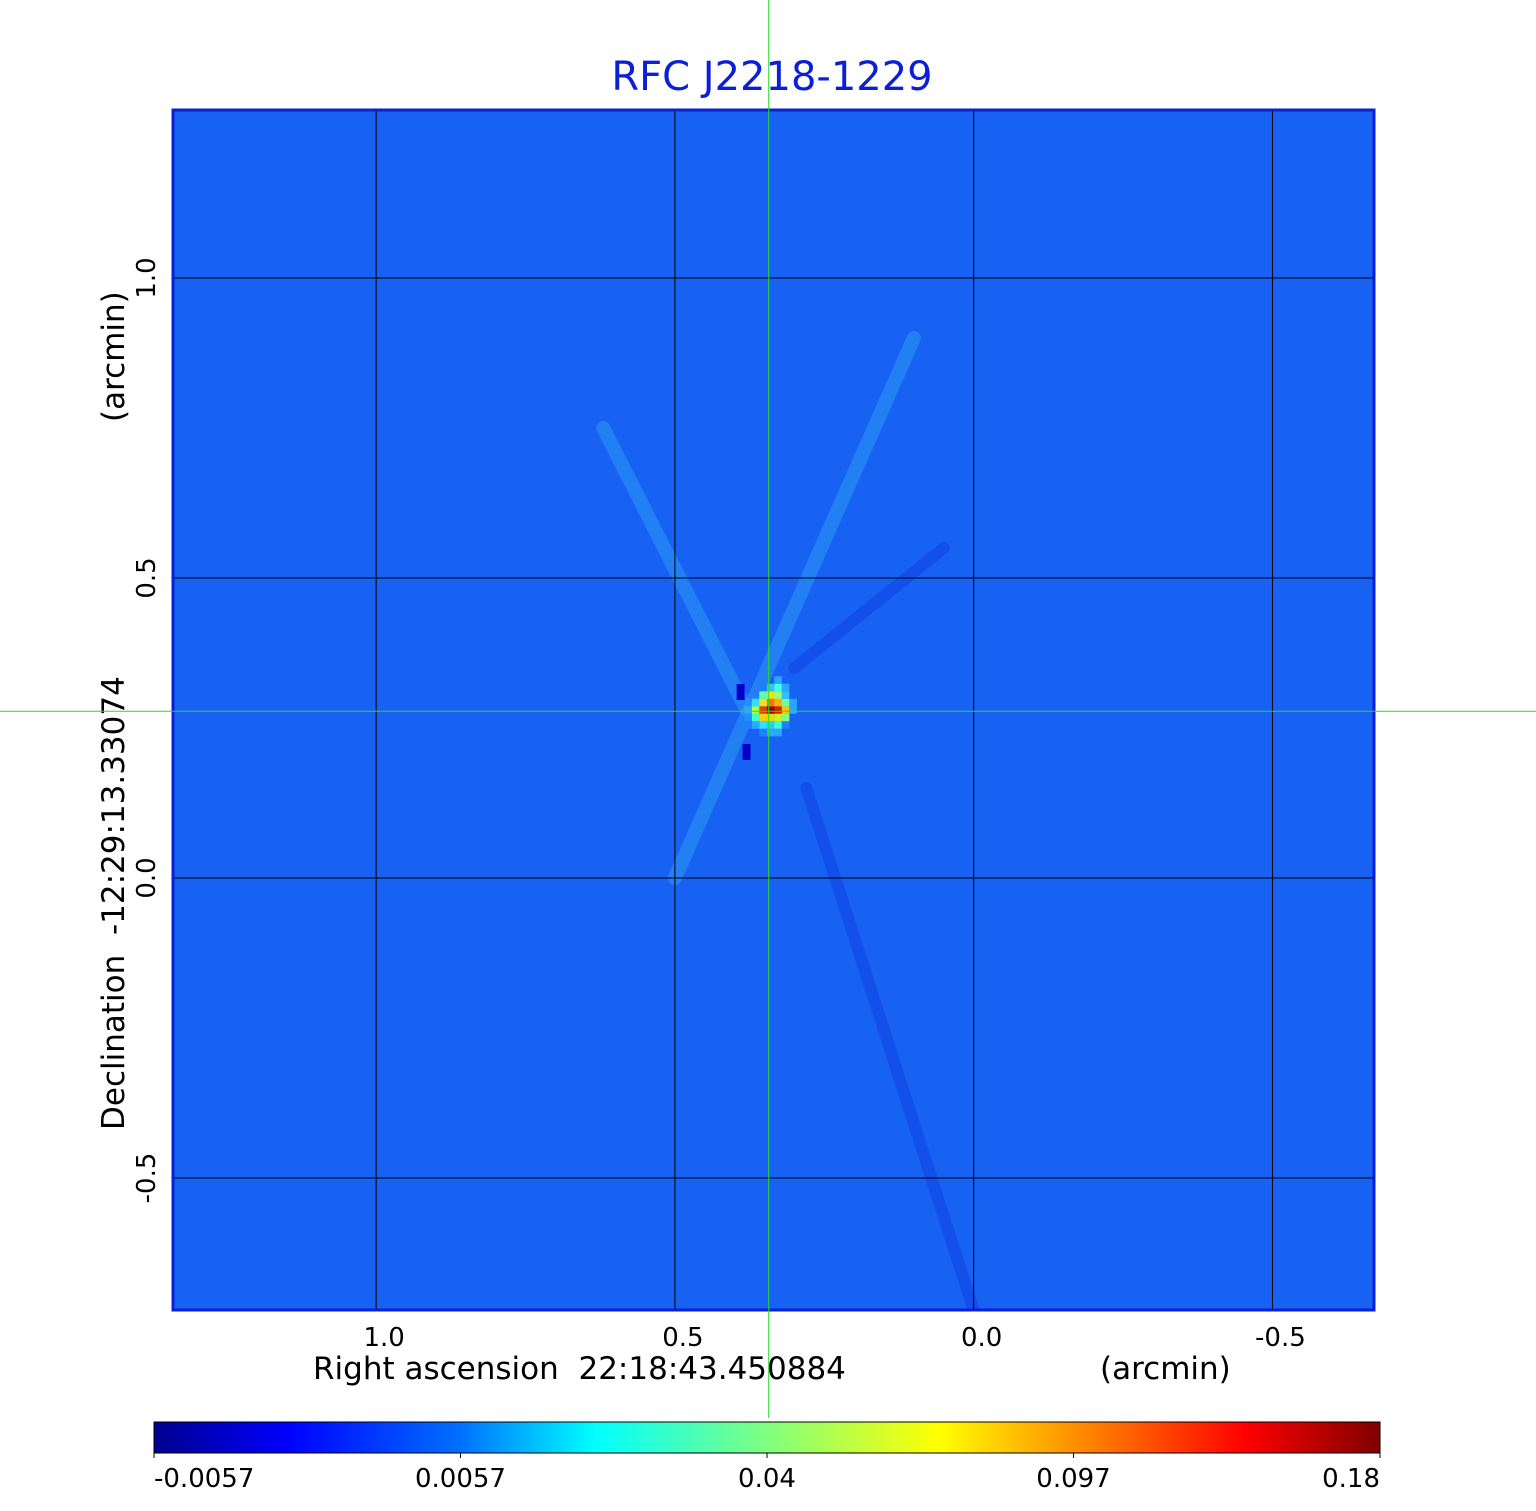 The width and height of the screenshot is (1536, 1511). Describe the element at coordinates (147, 877) in the screenshot. I see `y-tick-label: 0.0` at that location.